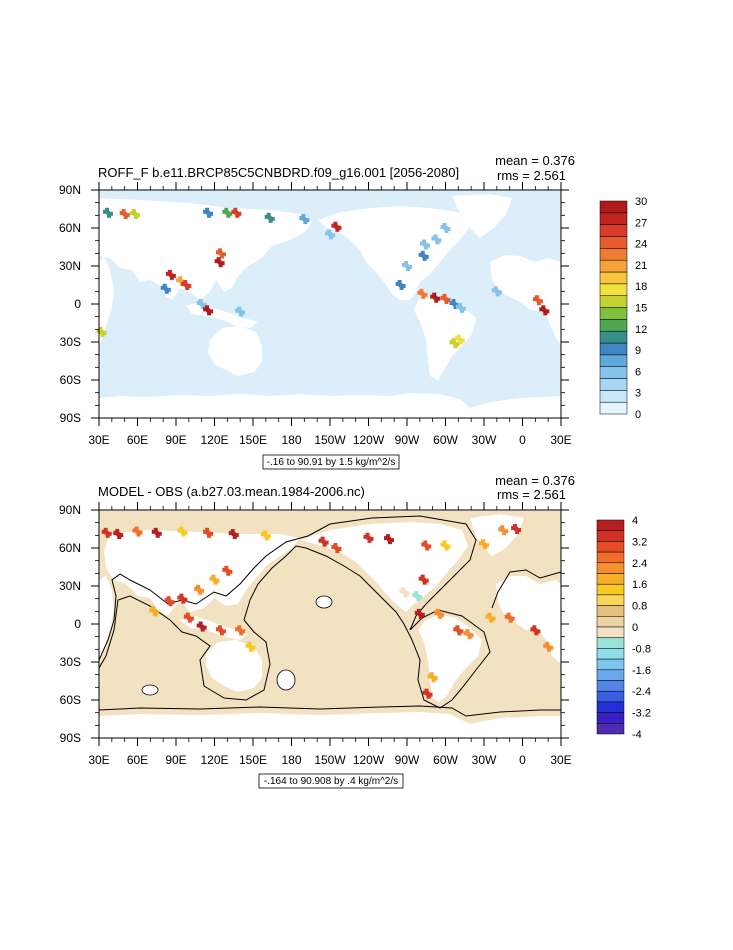 The height and width of the screenshot is (950, 733). Describe the element at coordinates (641, 245) in the screenshot. I see `top-colorbar-label: 24` at that location.